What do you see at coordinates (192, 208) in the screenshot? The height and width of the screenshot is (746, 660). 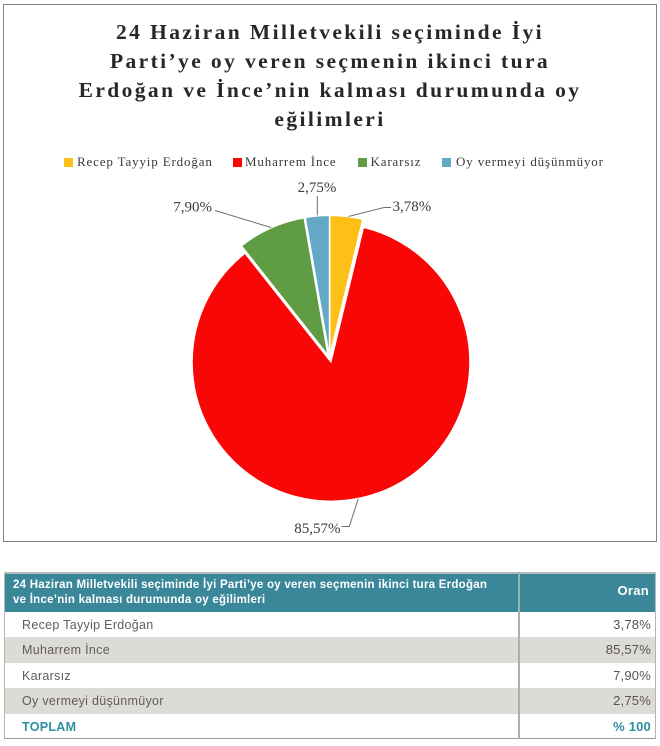 I see `svg-text: 7,90%` at bounding box center [192, 208].